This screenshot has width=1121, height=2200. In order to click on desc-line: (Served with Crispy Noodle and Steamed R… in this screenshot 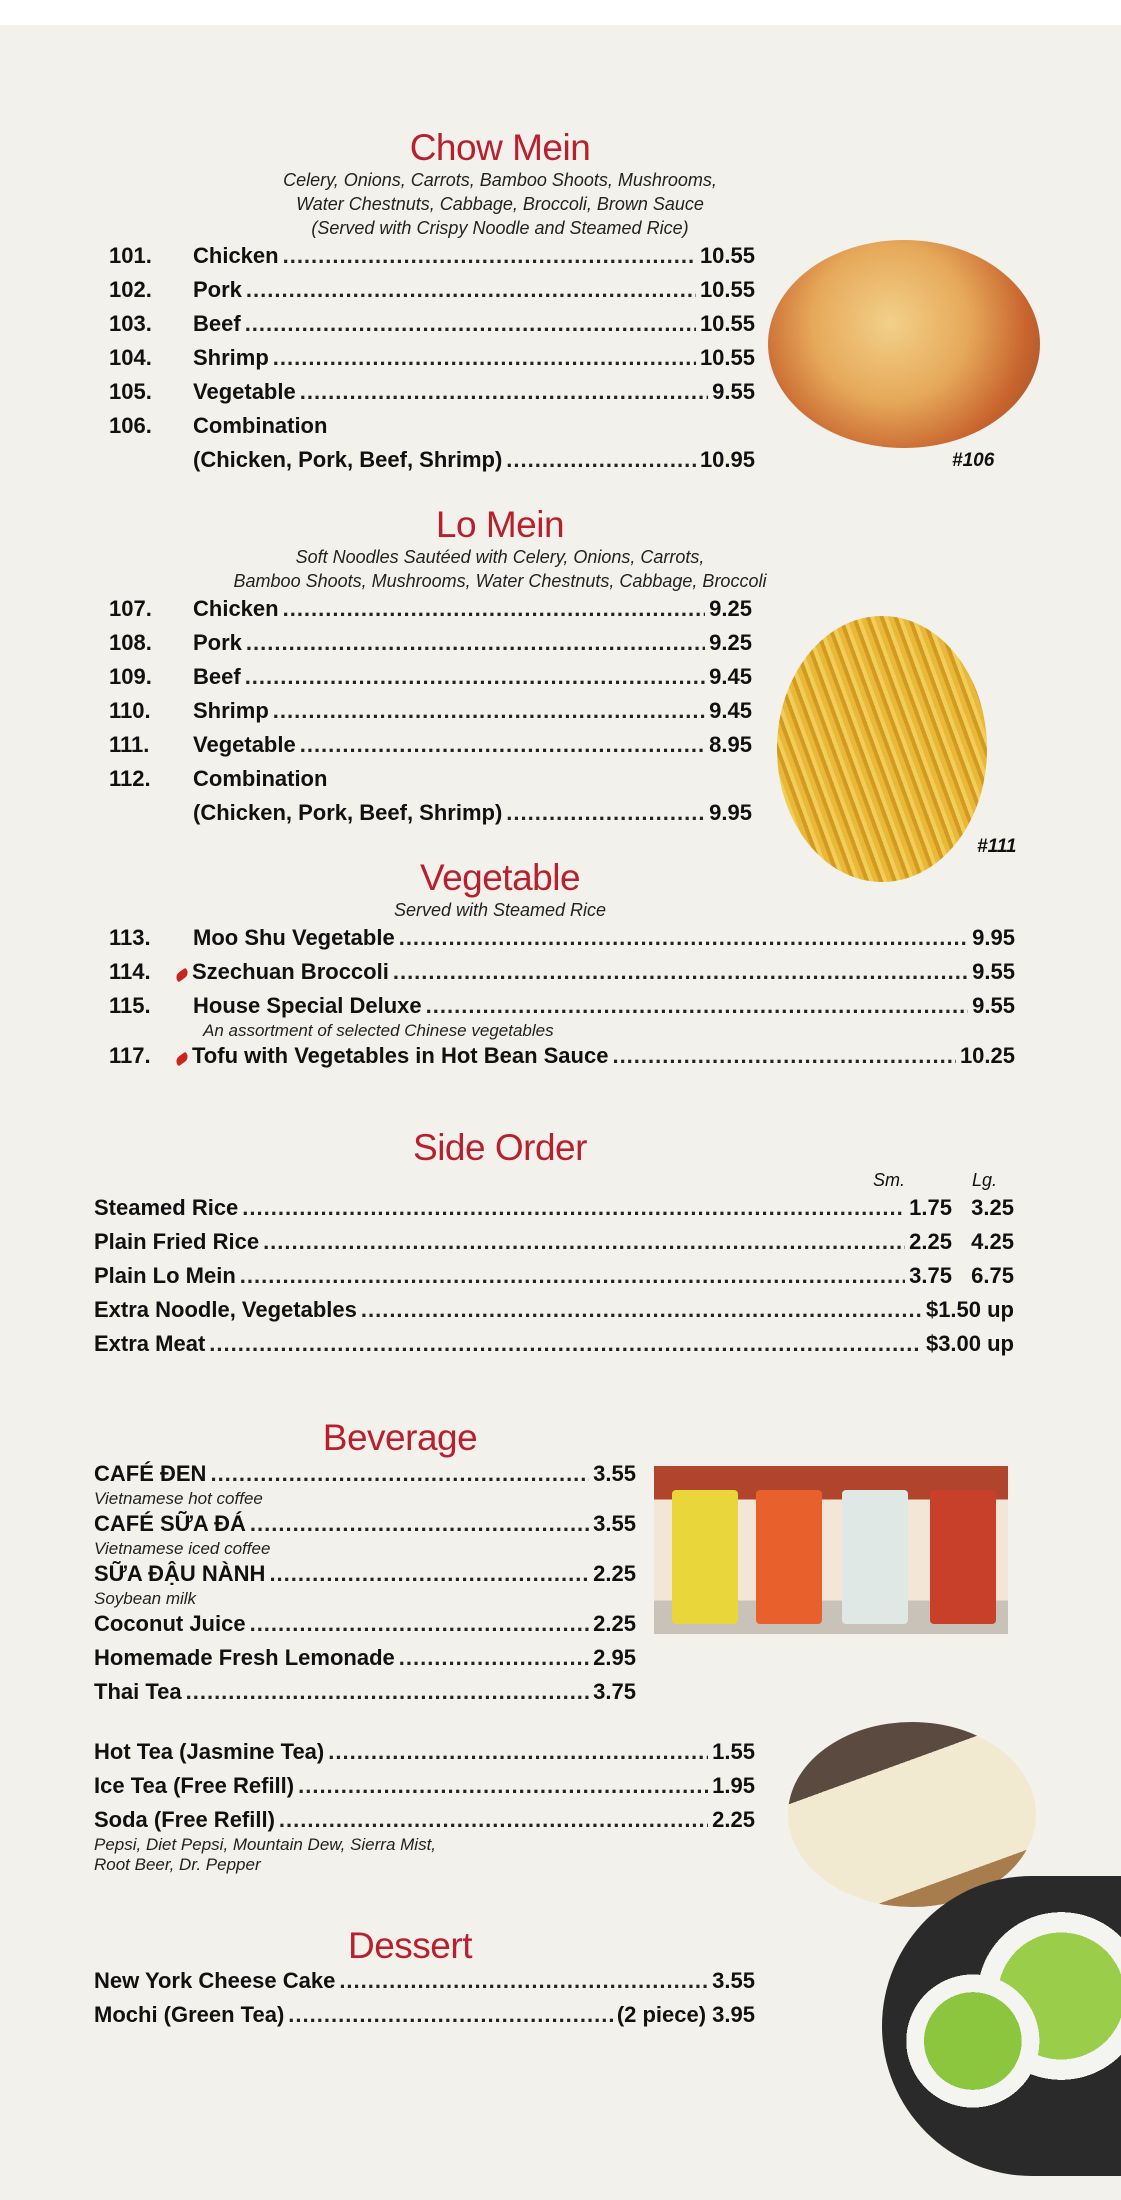, I will do `click(500, 228)`.